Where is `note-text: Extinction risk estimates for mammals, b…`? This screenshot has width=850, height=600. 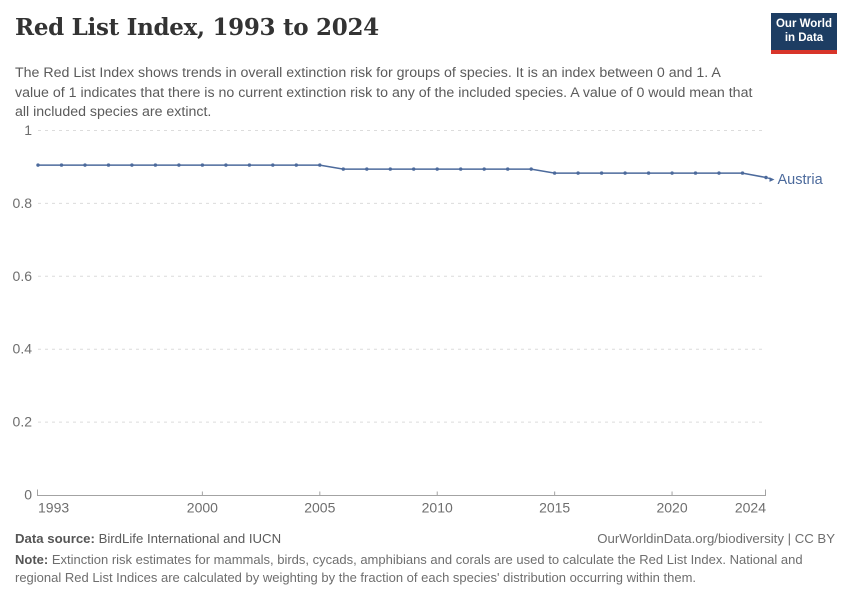 note-text: Extinction risk estimates for mammals, b… is located at coordinates (409, 568).